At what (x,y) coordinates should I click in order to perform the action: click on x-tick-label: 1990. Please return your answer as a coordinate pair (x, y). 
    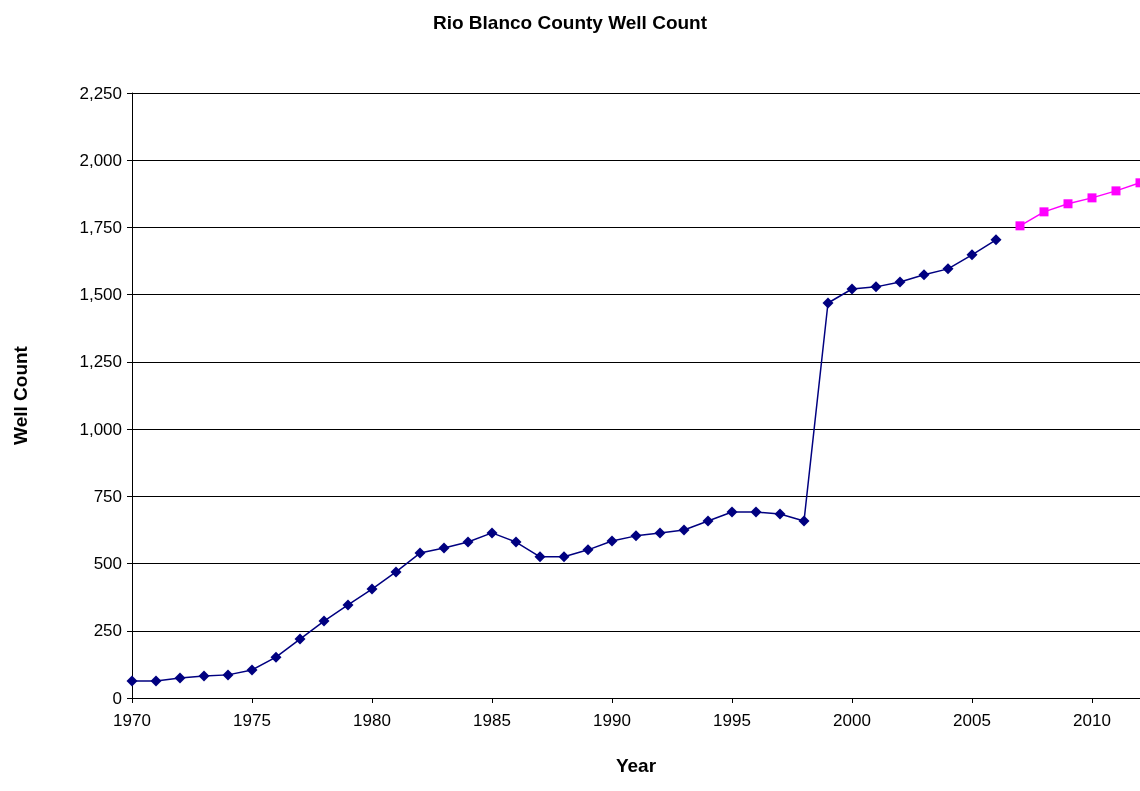
    Looking at the image, I should click on (612, 720).